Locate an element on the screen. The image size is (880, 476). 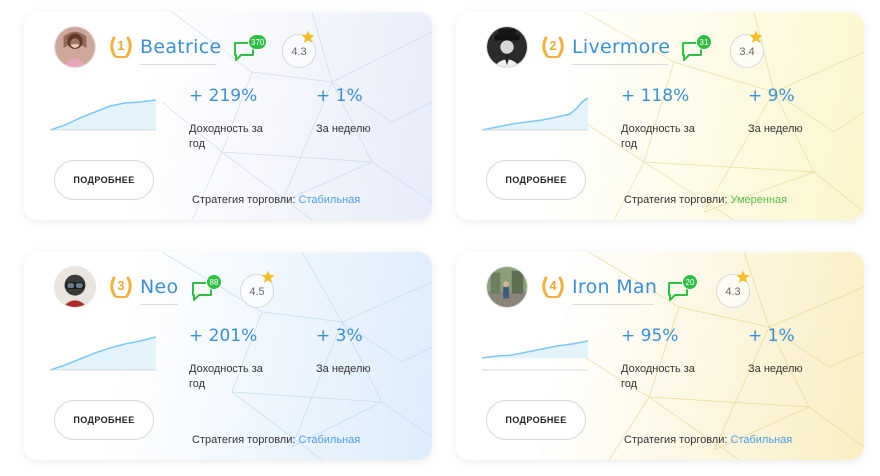
rank-laurel-icon: 1 is located at coordinates (121, 47).